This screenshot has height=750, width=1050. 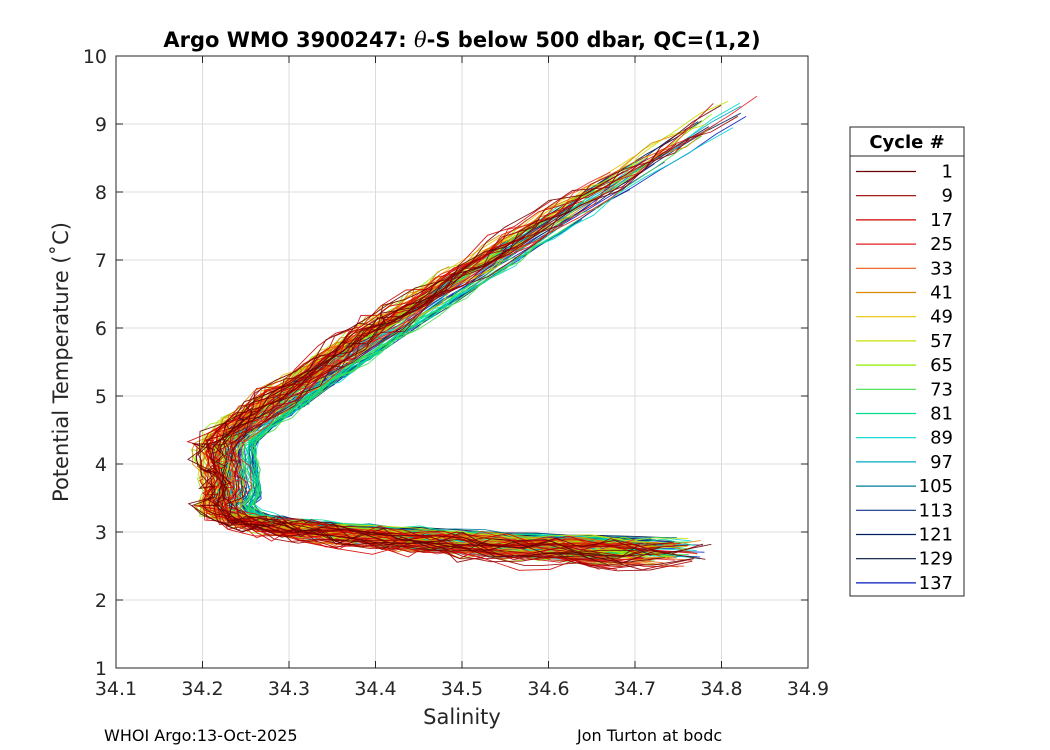 I want to click on legend-label: 49, so click(x=941, y=317).